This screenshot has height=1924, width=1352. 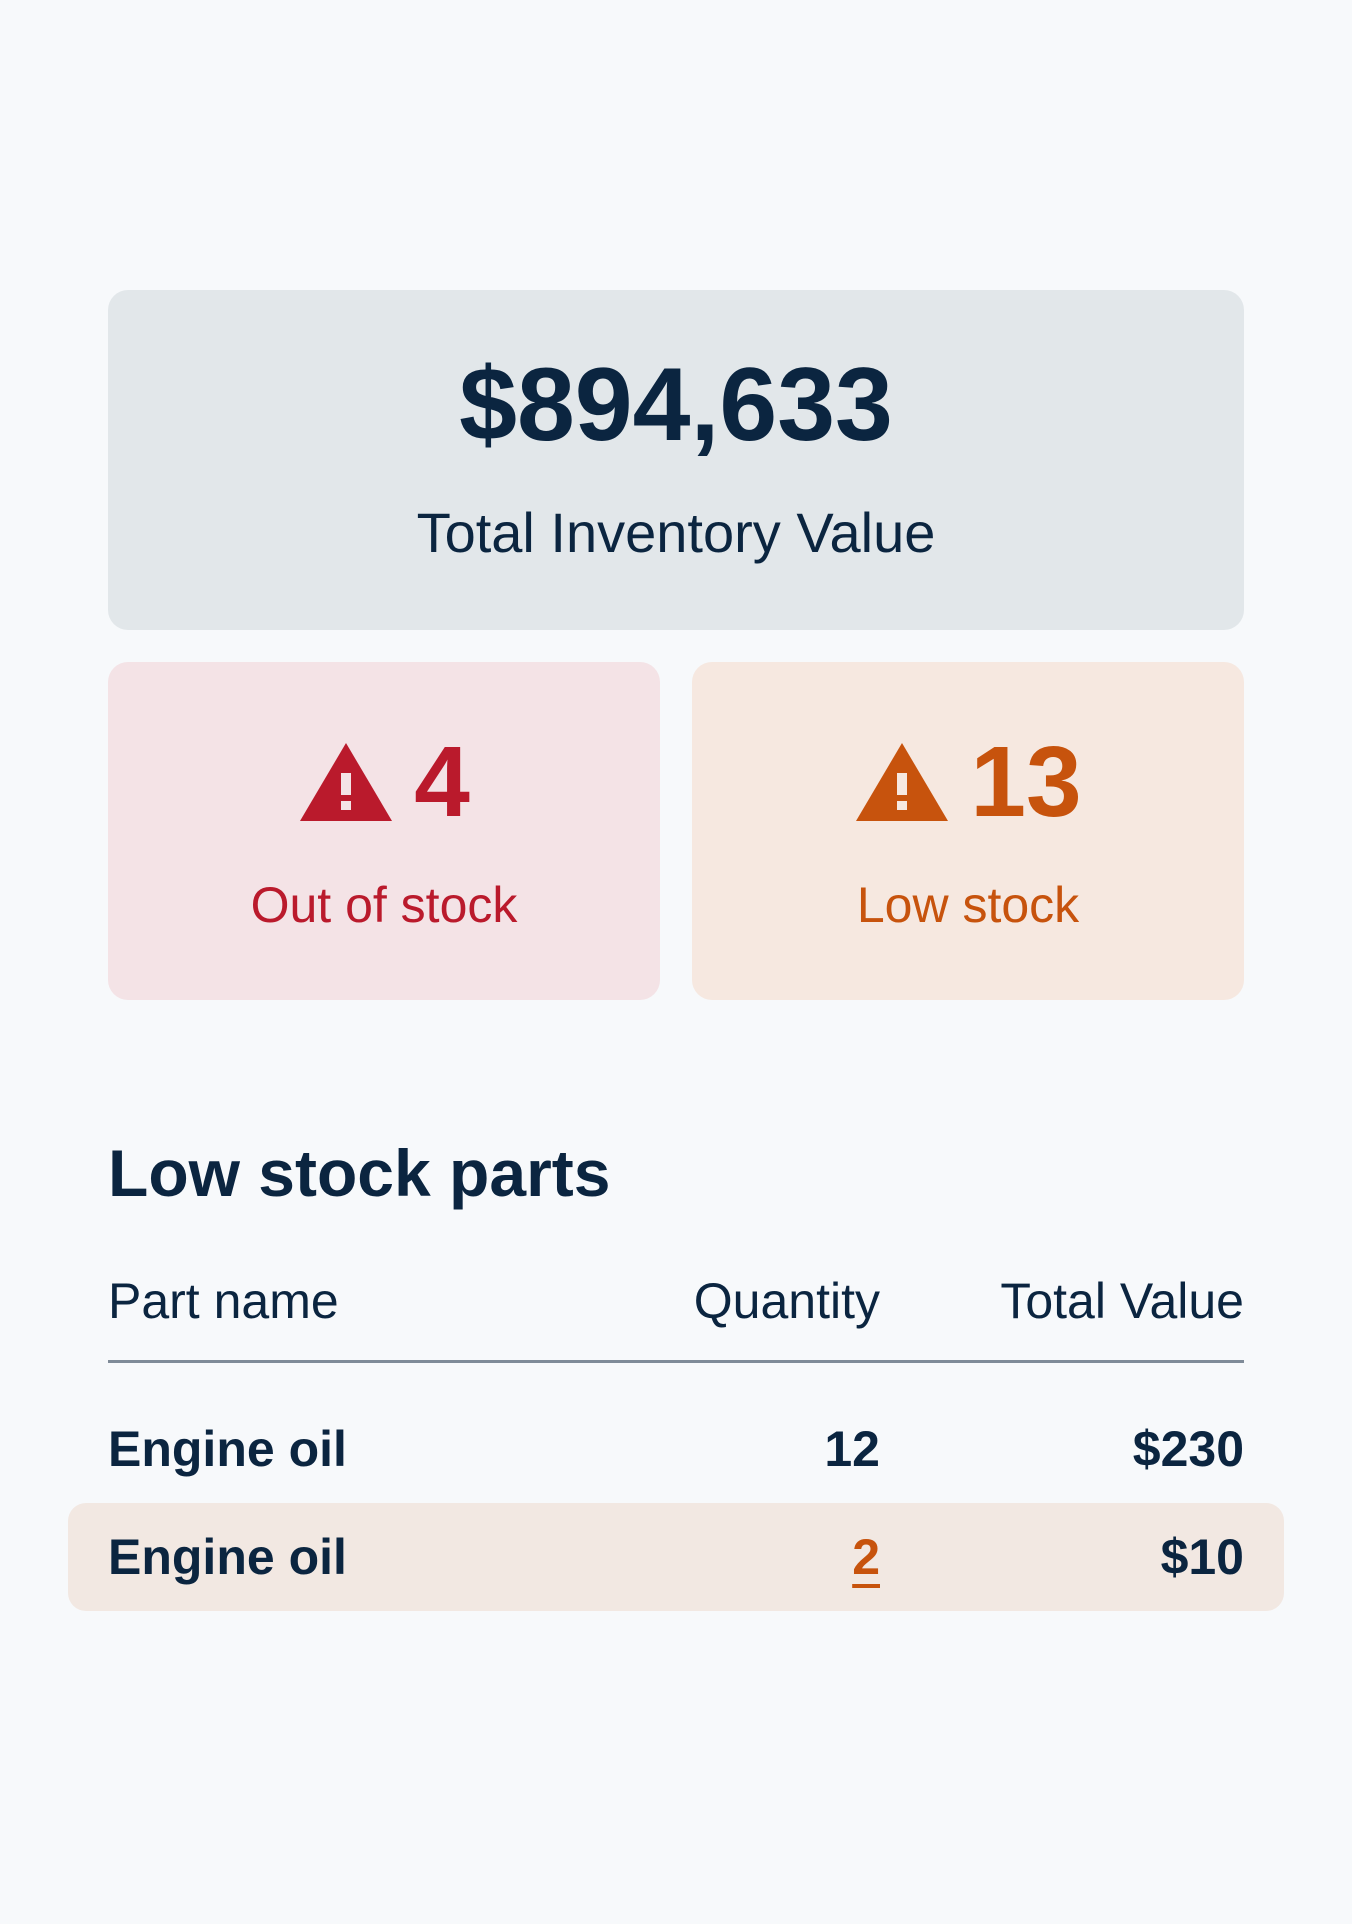 I want to click on total-inventory-card: $894,633 Total Inventory Value, so click(x=676, y=460).